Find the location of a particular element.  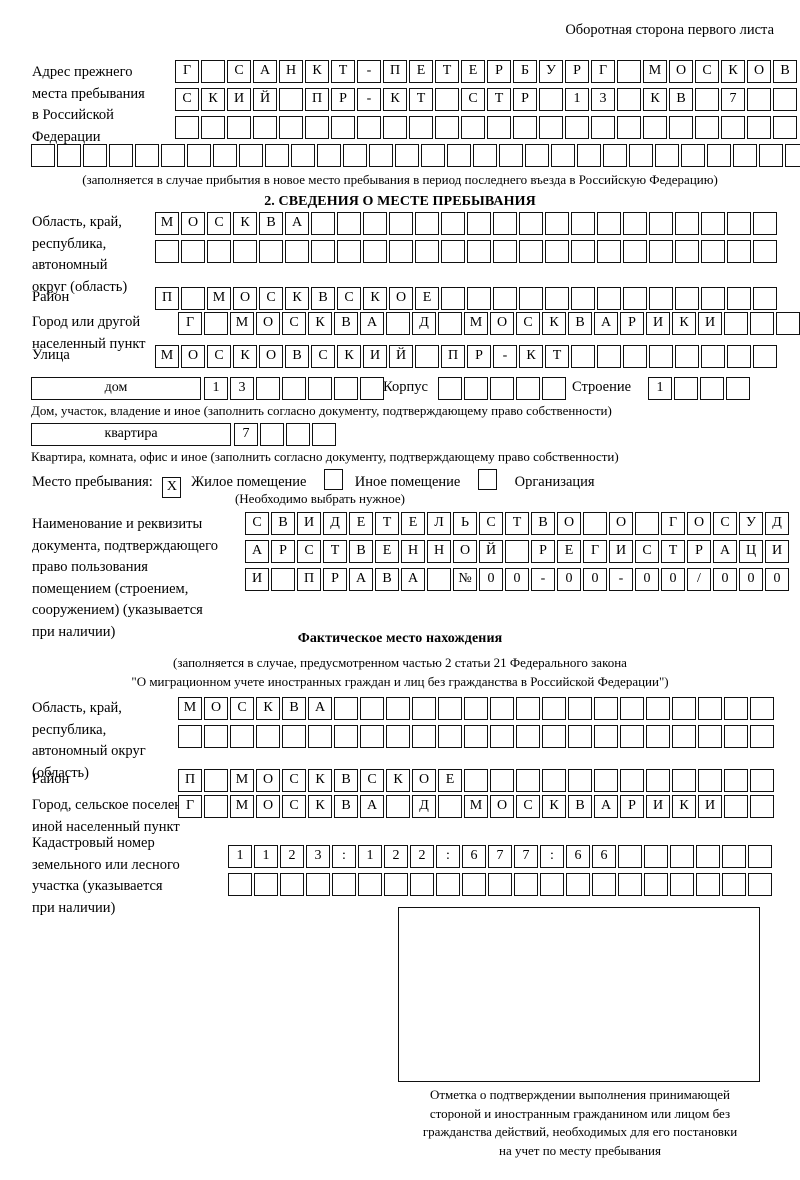

document-r3-cell-15: - is located at coordinates (621, 579).